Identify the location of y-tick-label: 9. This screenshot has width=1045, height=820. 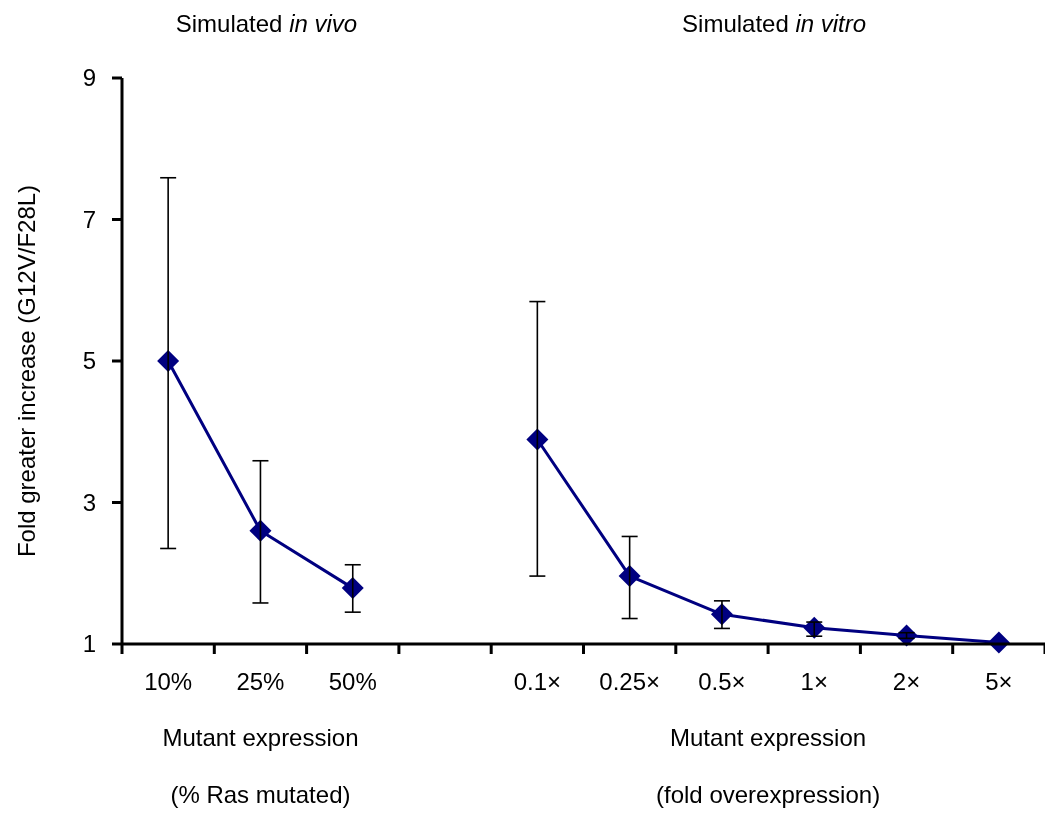
(89, 78).